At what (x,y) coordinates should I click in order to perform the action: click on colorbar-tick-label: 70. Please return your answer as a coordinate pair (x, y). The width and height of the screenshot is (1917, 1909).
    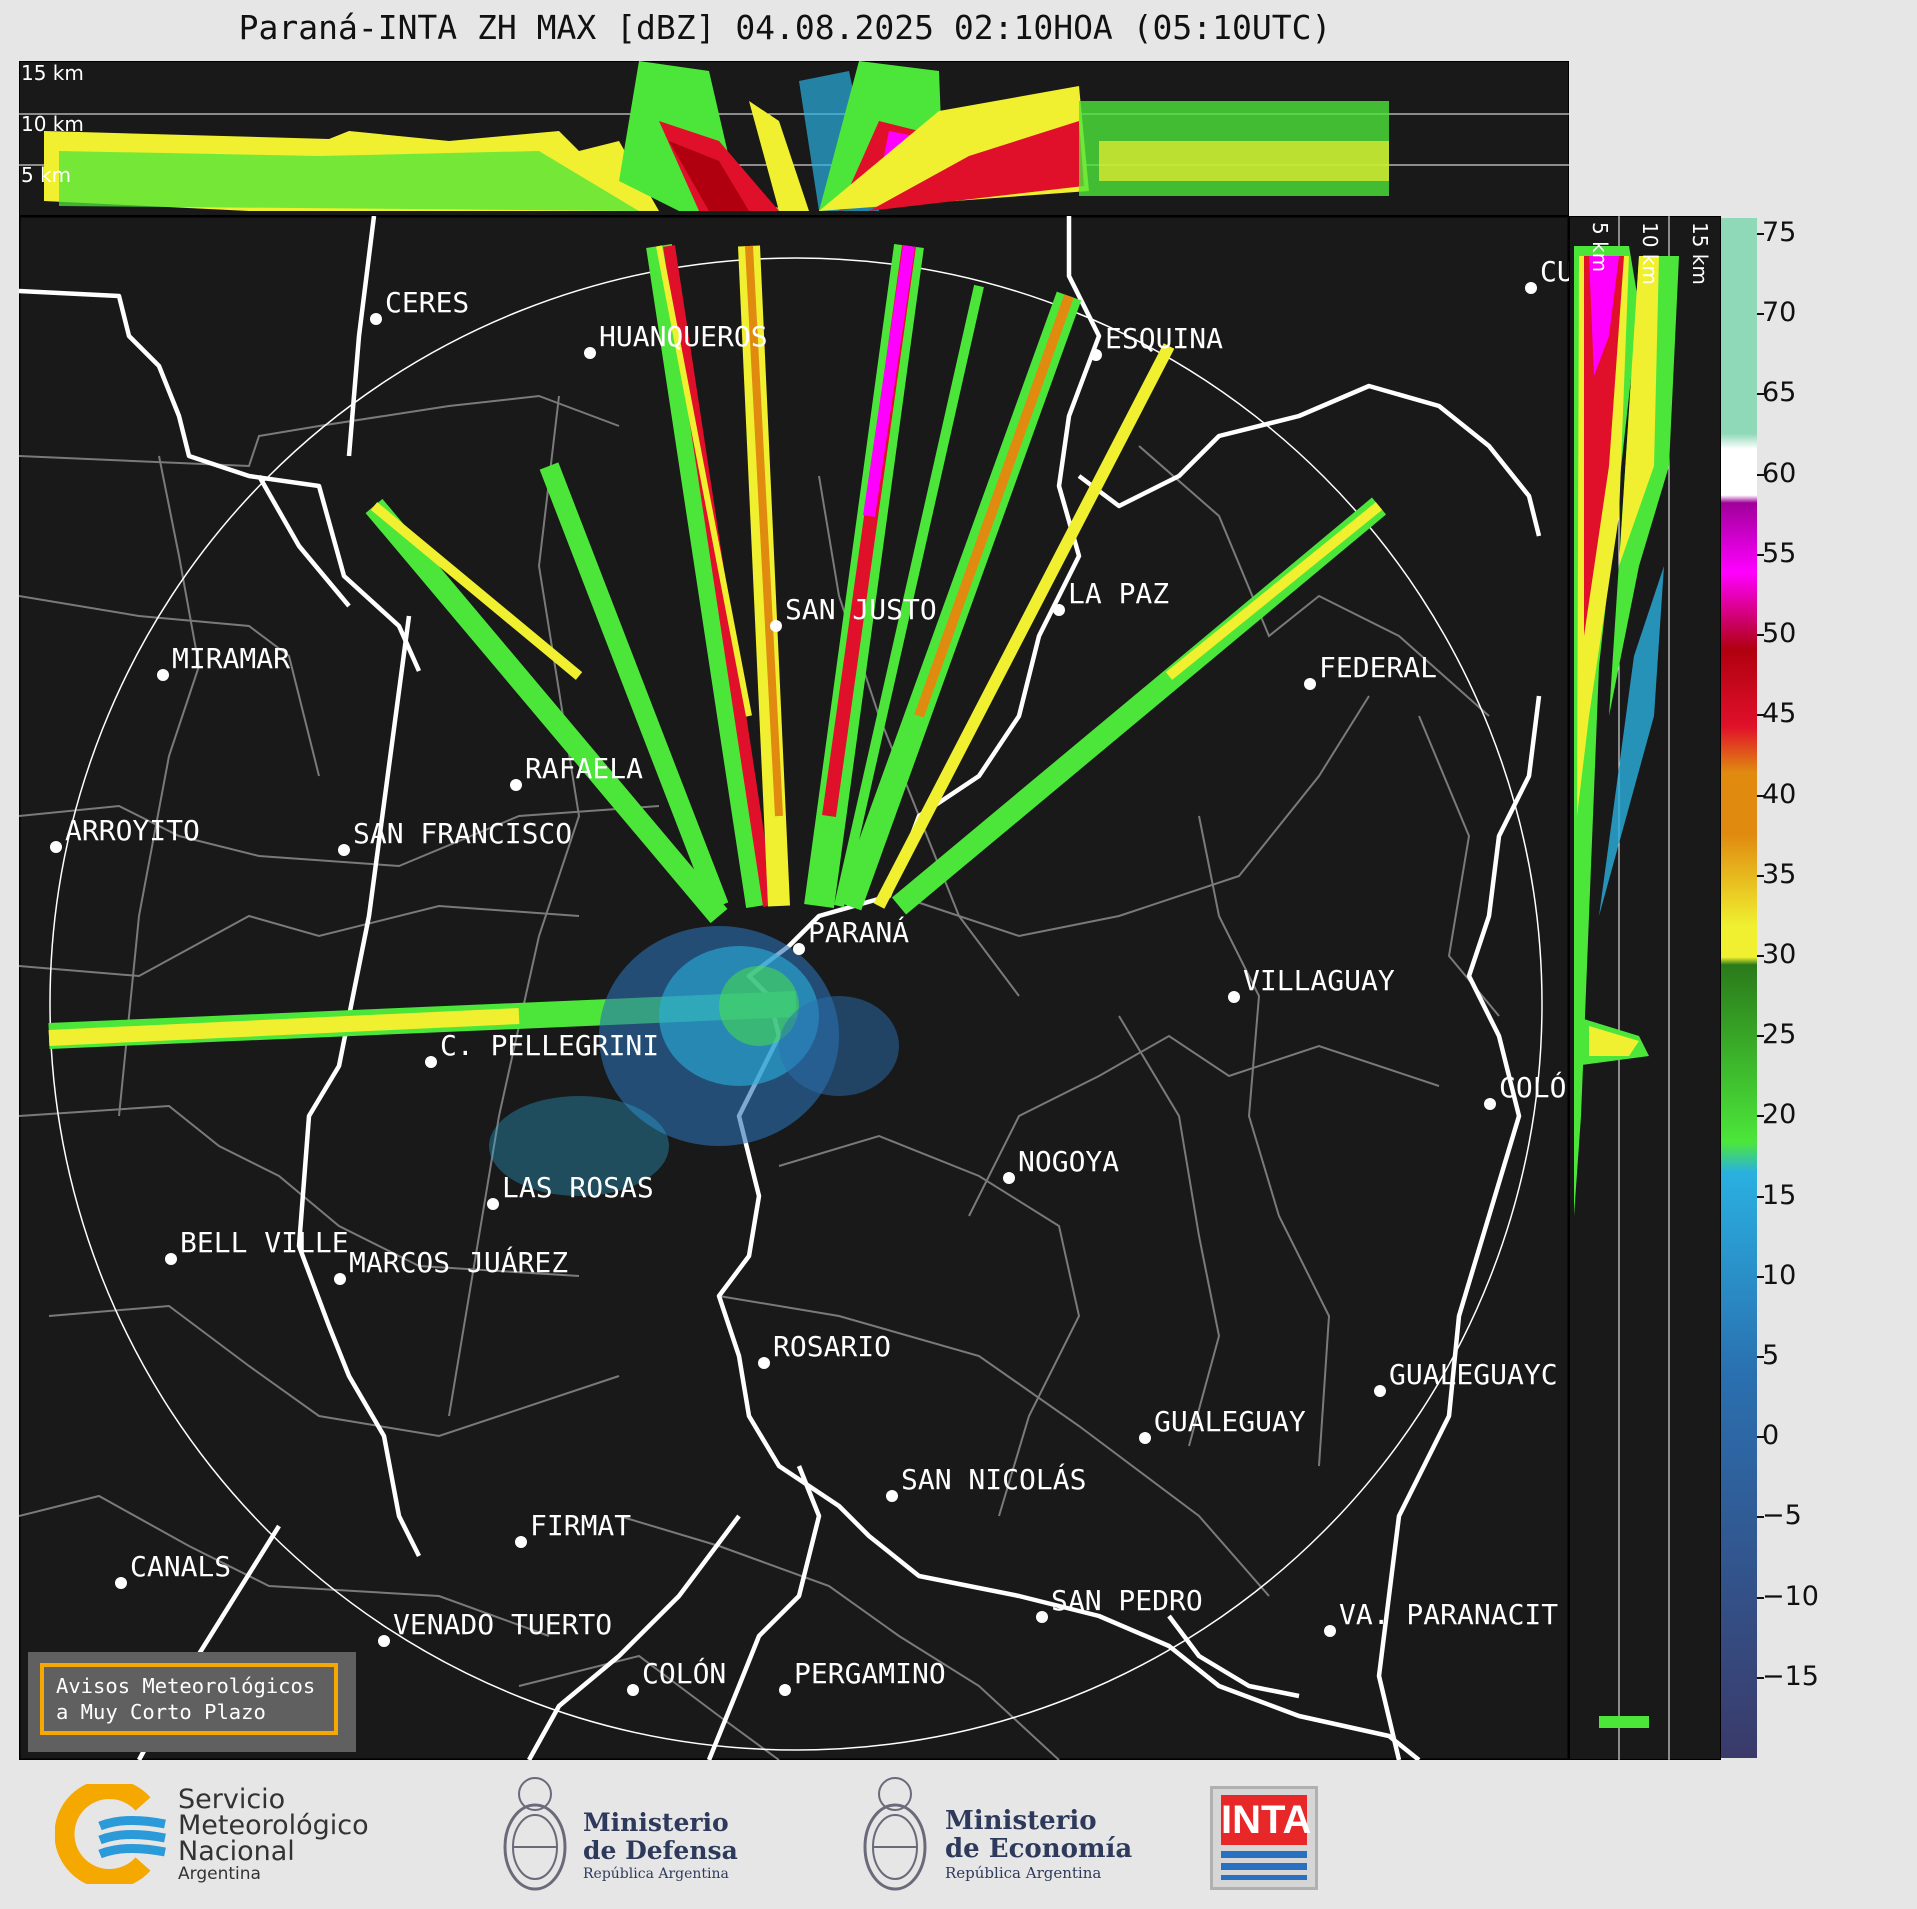
    Looking at the image, I should click on (1779, 313).